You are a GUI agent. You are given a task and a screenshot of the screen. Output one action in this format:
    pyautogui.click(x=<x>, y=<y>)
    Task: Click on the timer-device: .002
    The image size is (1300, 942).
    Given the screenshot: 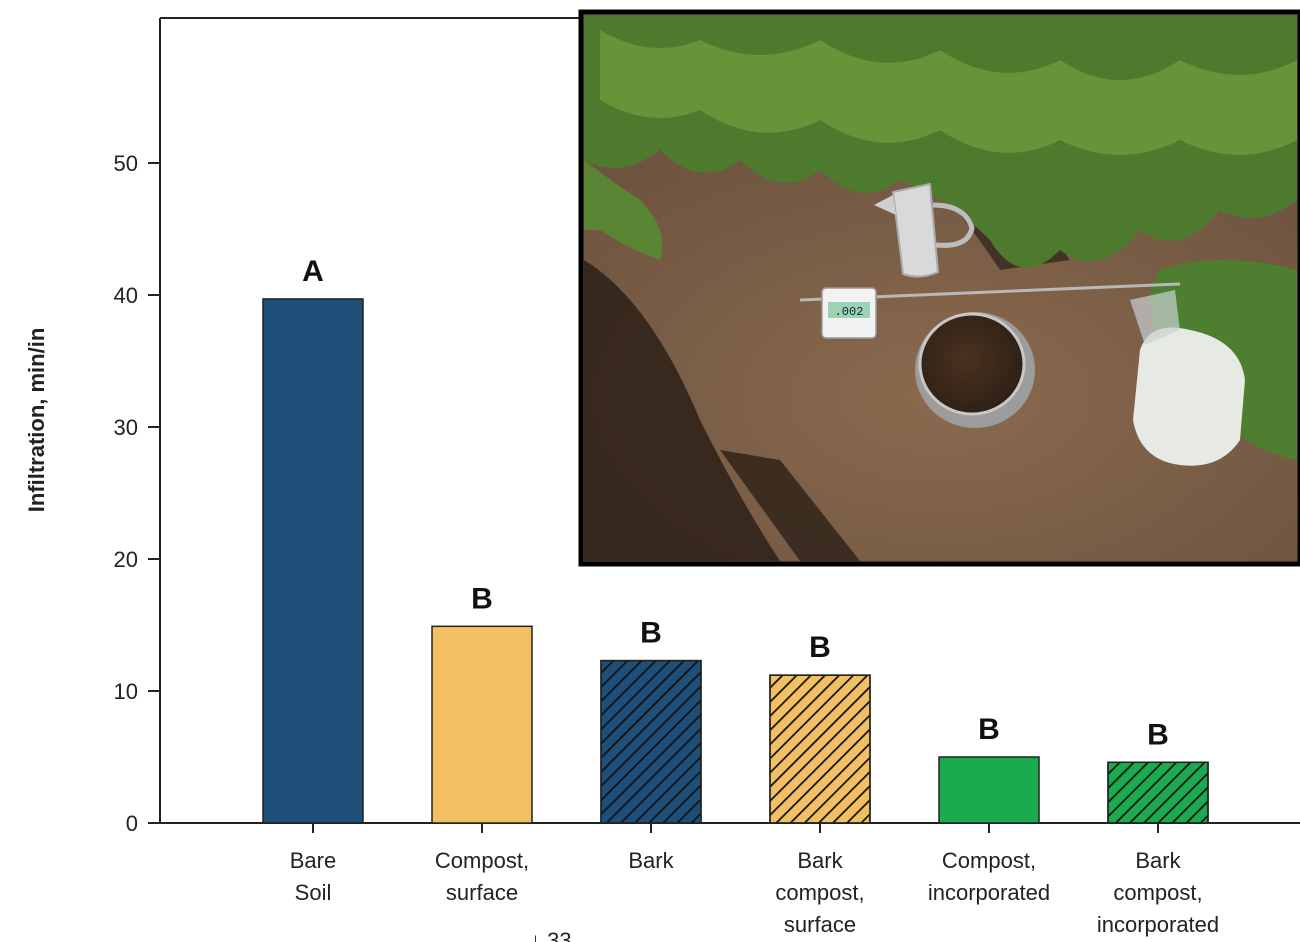 What is the action you would take?
    pyautogui.click(x=849, y=313)
    